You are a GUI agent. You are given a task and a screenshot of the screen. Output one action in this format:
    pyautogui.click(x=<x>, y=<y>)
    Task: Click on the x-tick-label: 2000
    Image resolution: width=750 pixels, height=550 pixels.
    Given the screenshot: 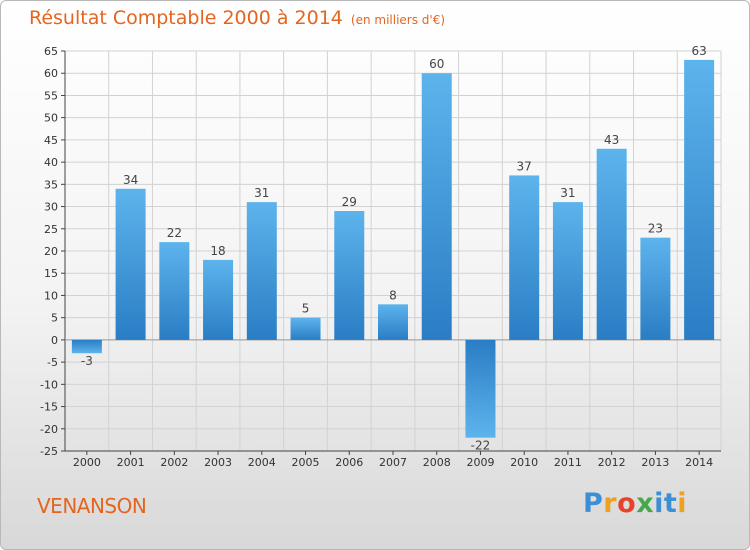 What is the action you would take?
    pyautogui.click(x=87, y=462)
    